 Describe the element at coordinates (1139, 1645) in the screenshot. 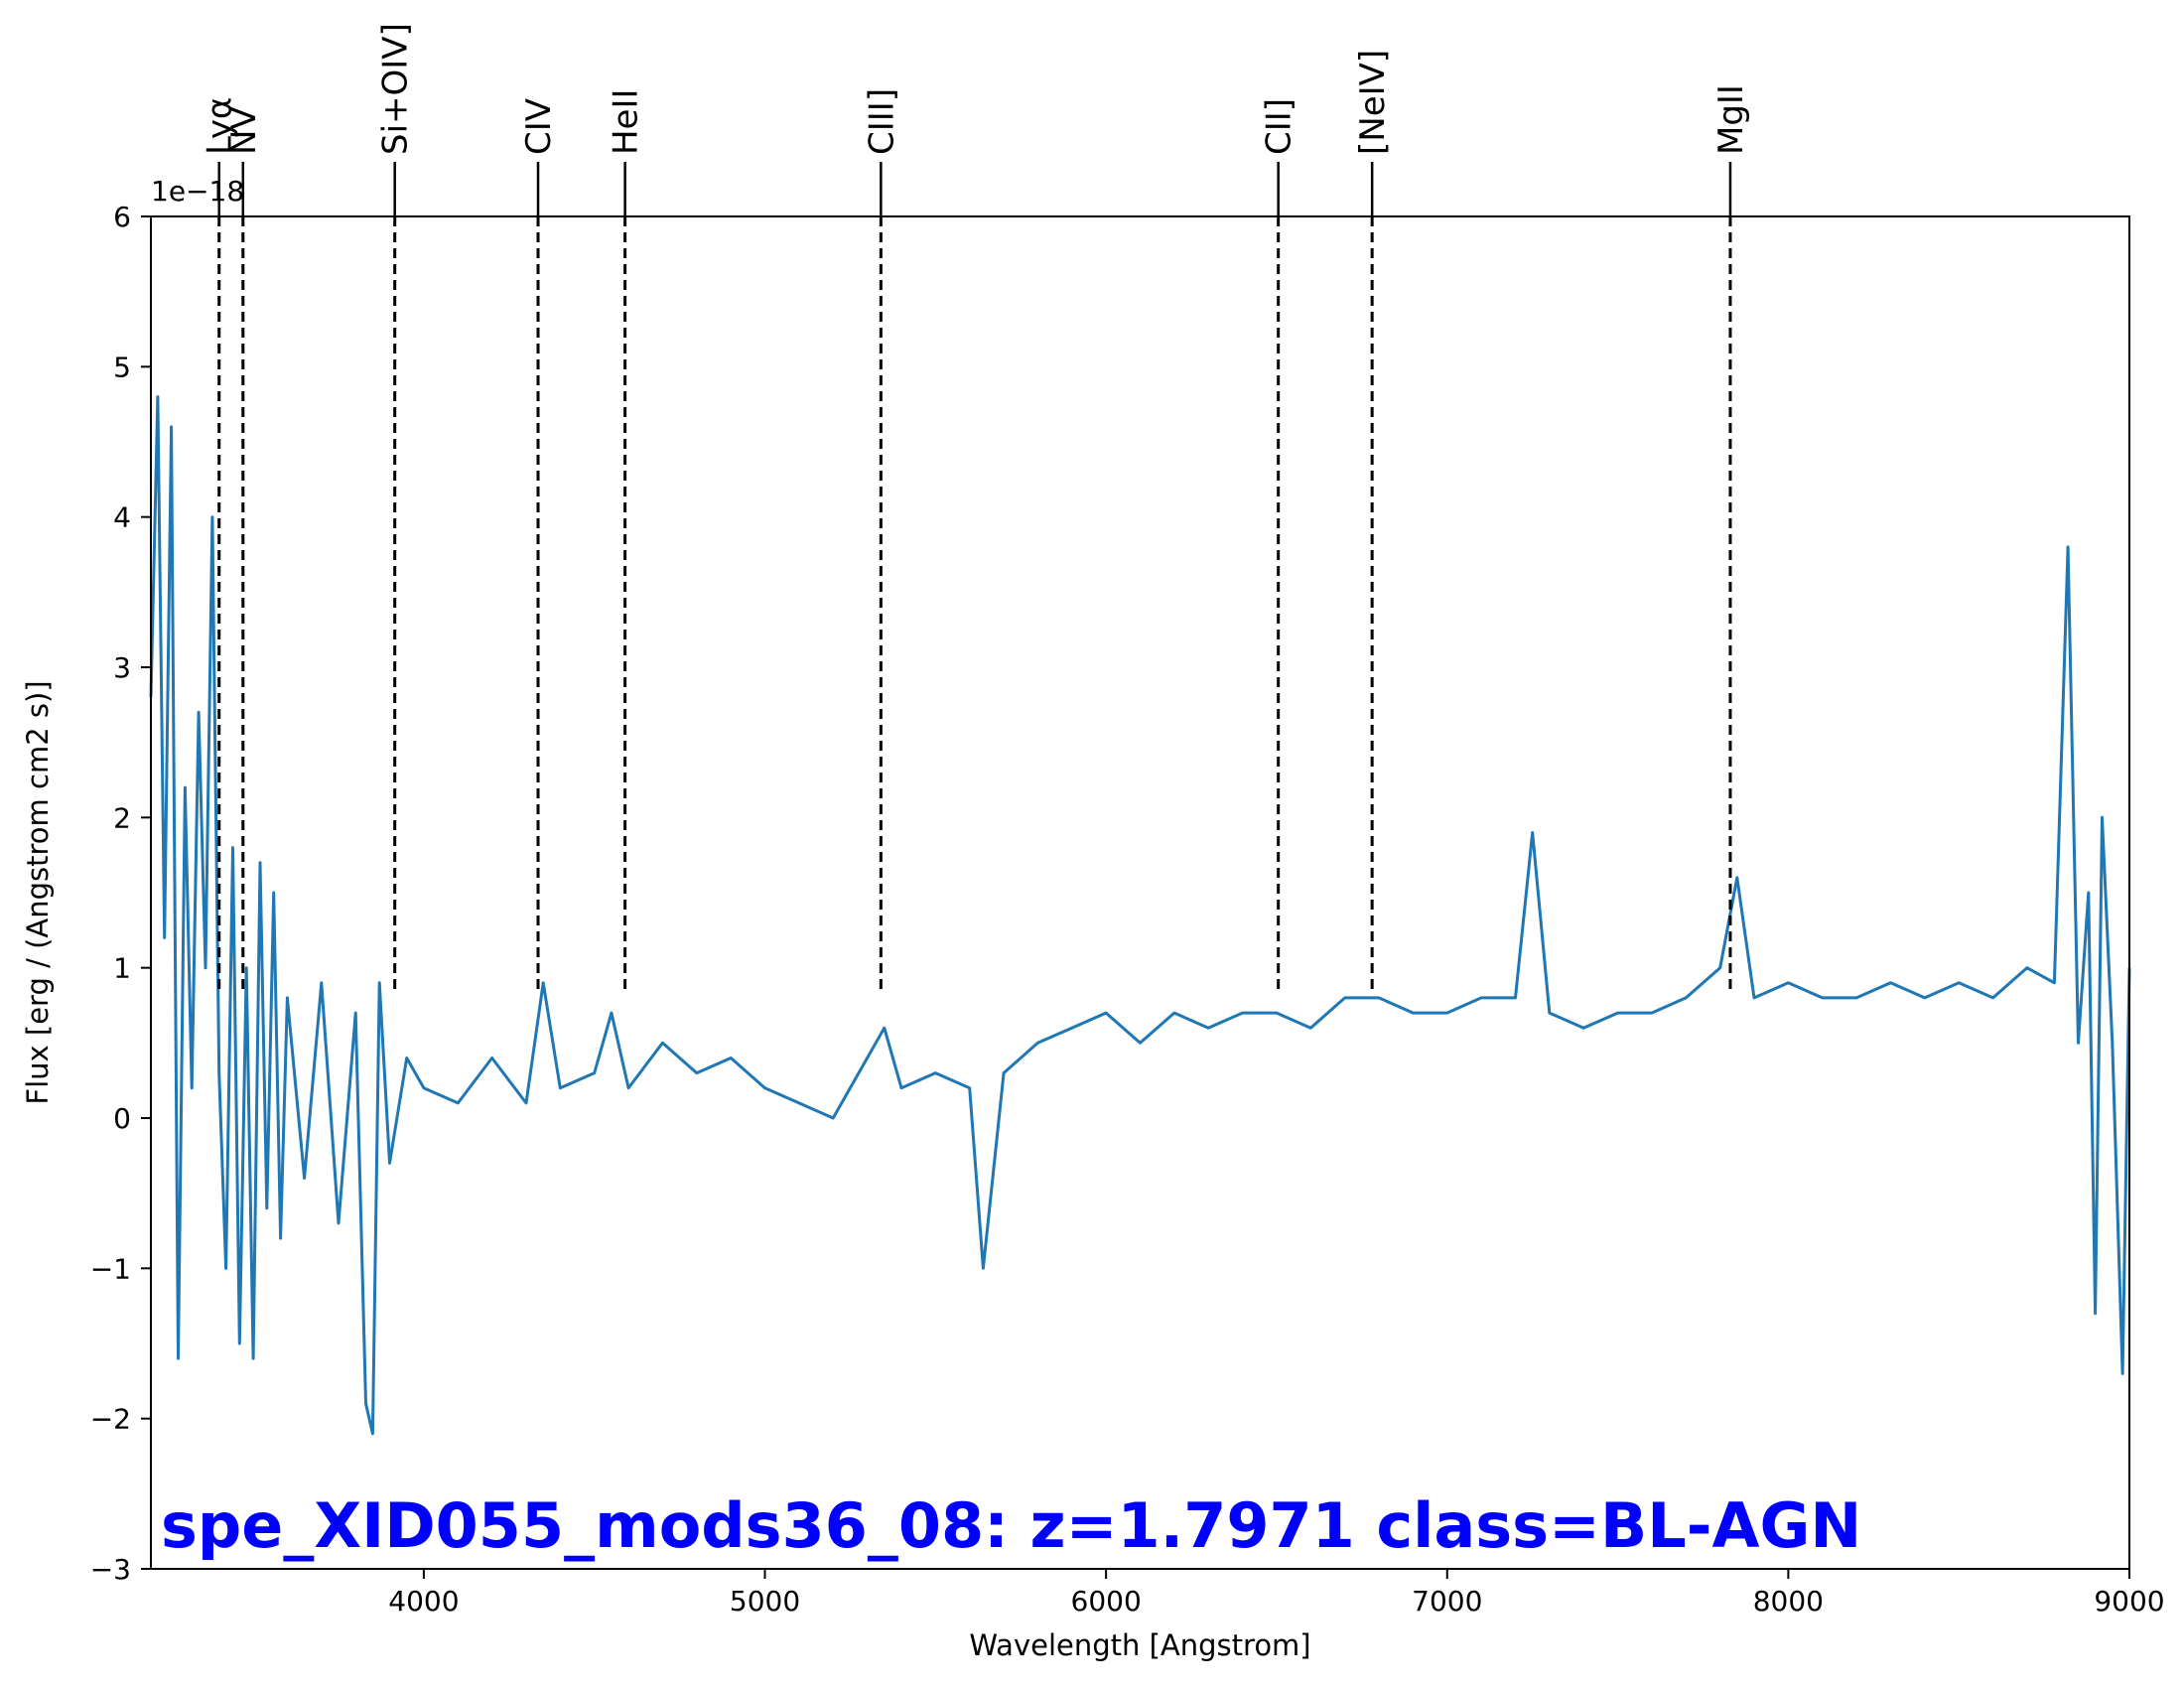

I see `x-axis-label: Wavelength [Angstrom]` at that location.